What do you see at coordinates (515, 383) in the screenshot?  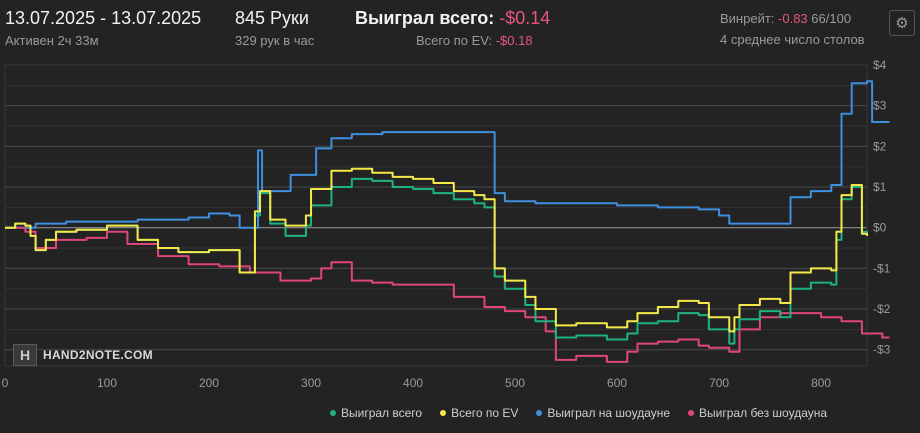 I see `x-tick-label: 500` at bounding box center [515, 383].